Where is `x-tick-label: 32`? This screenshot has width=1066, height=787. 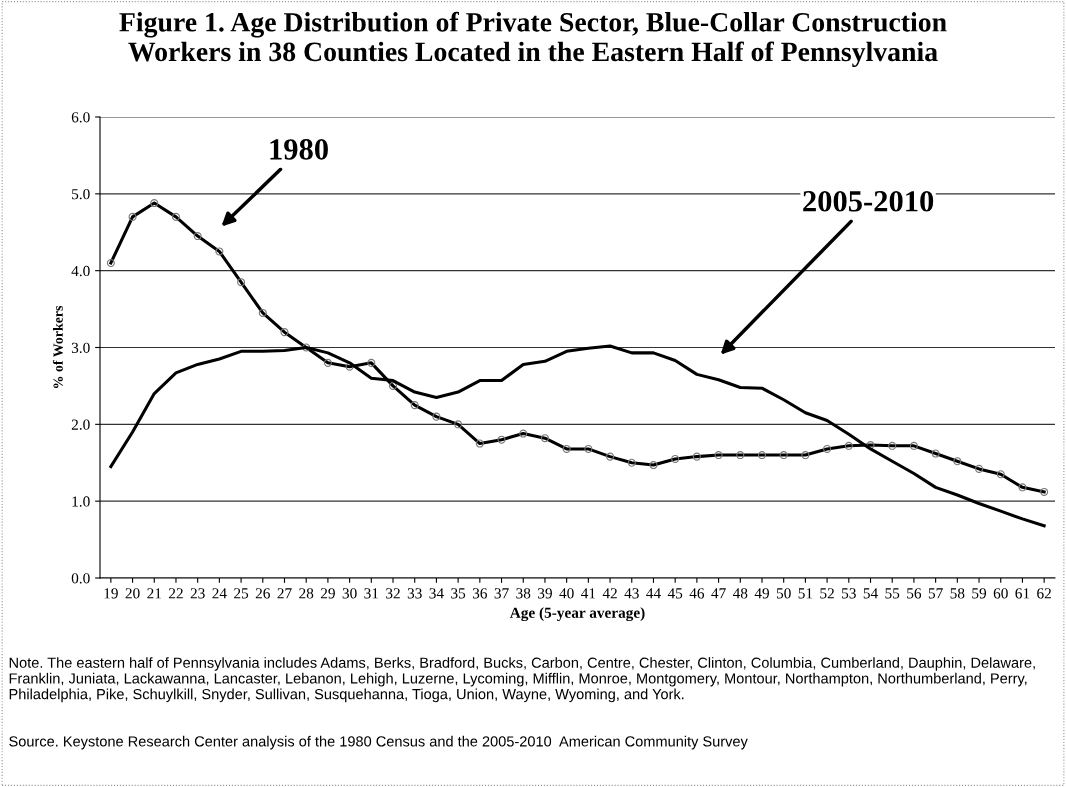 x-tick-label: 32 is located at coordinates (393, 593).